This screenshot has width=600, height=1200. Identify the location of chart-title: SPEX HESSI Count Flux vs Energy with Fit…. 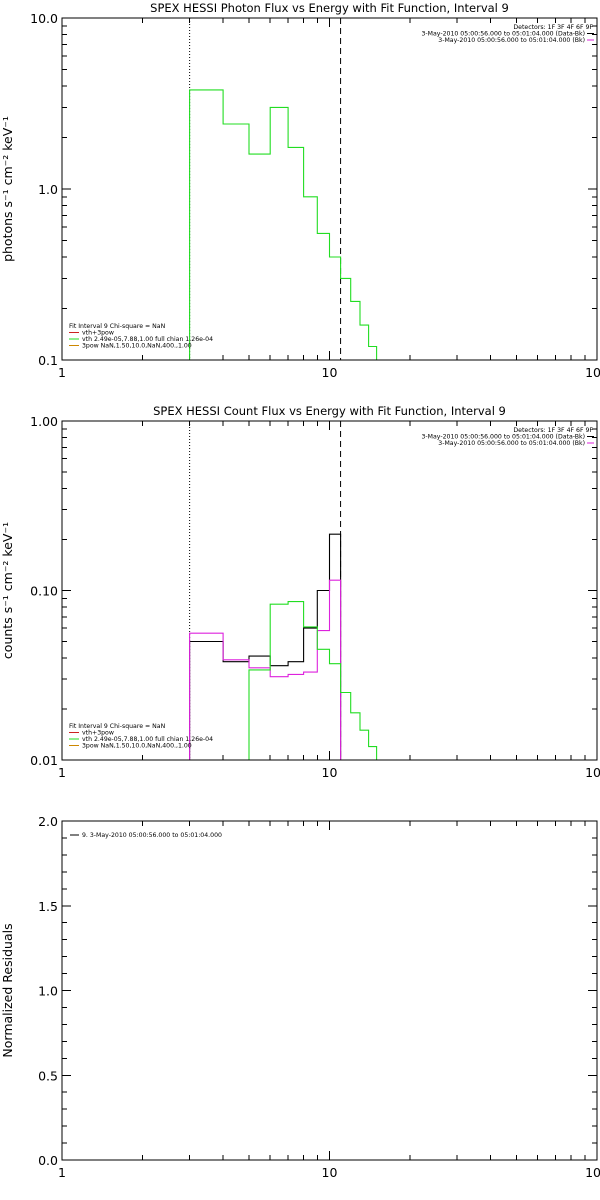
(329, 411).